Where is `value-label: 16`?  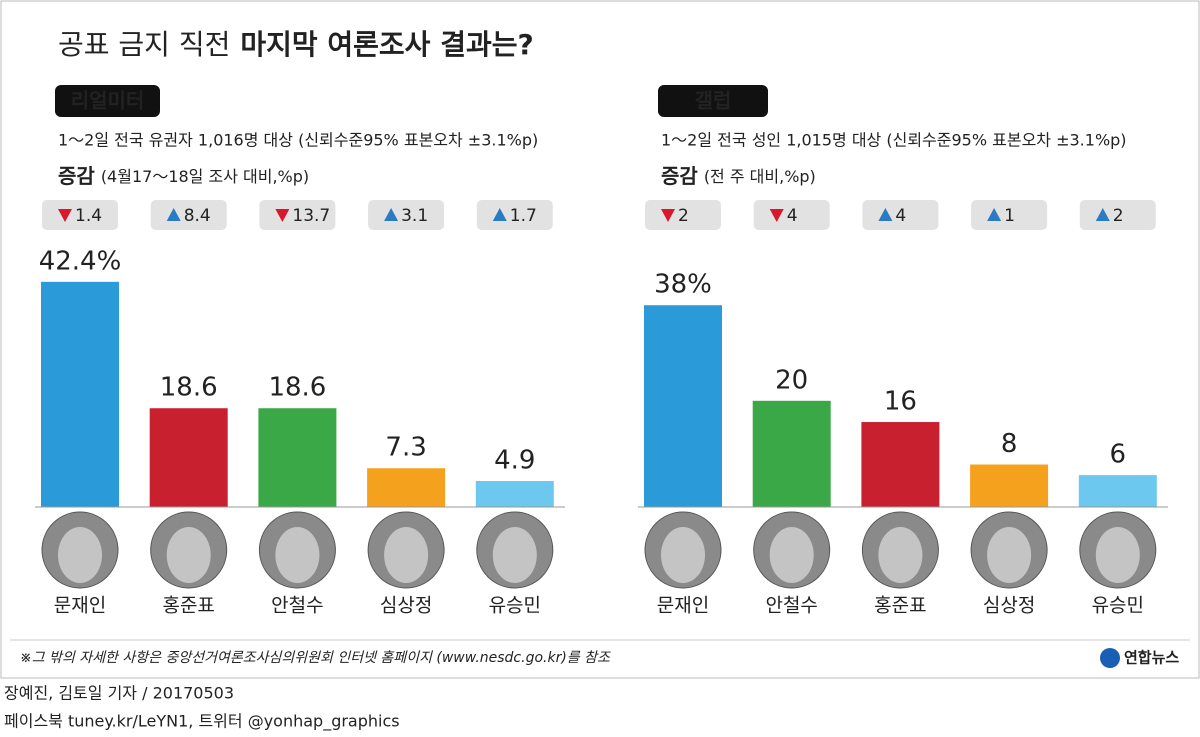 value-label: 16 is located at coordinates (900, 402).